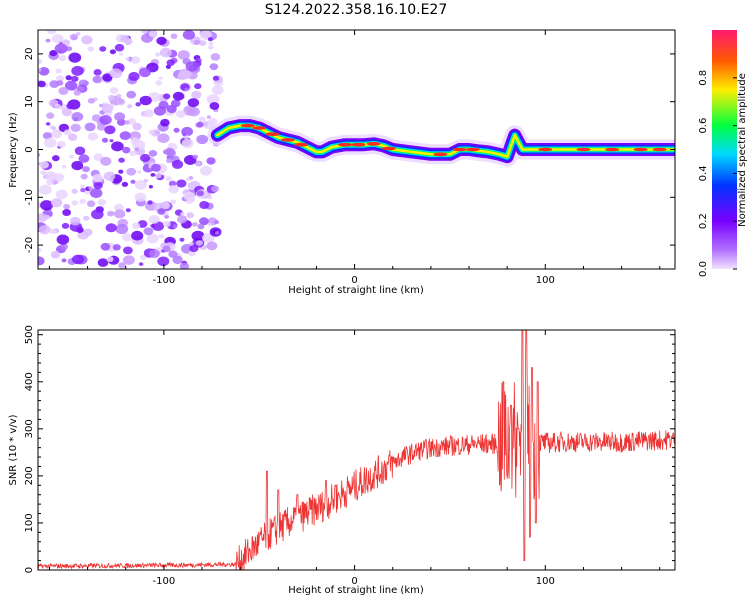 The width and height of the screenshot is (750, 600). Describe the element at coordinates (29, 381) in the screenshot. I see `snr-y-tick-label: 400` at that location.